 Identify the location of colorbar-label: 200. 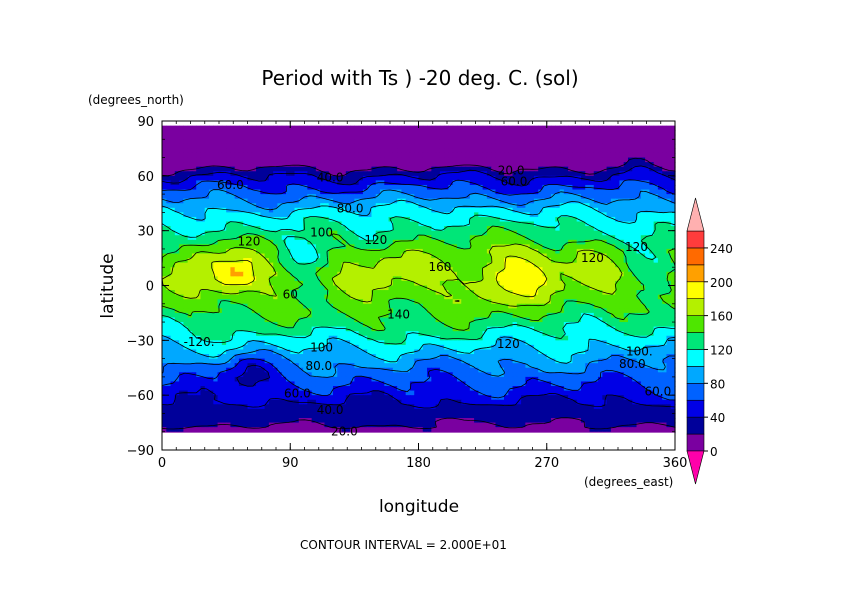
(721, 283).